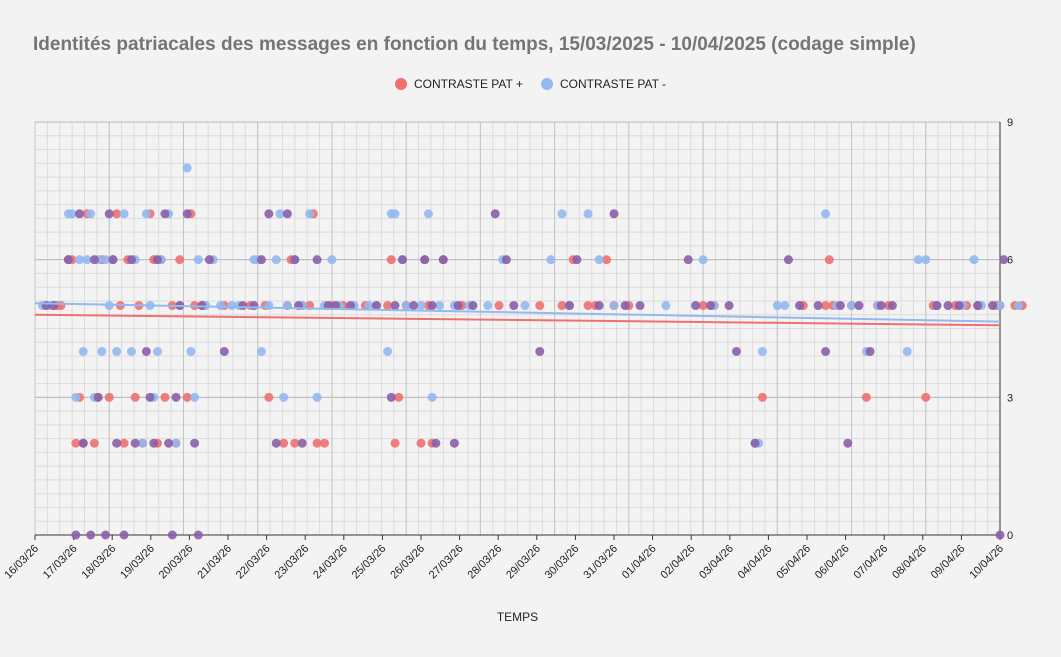 This screenshot has width=1061, height=657. What do you see at coordinates (458, 84) in the screenshot?
I see `legend-item-pat-plus: CONTRASTE PAT +` at bounding box center [458, 84].